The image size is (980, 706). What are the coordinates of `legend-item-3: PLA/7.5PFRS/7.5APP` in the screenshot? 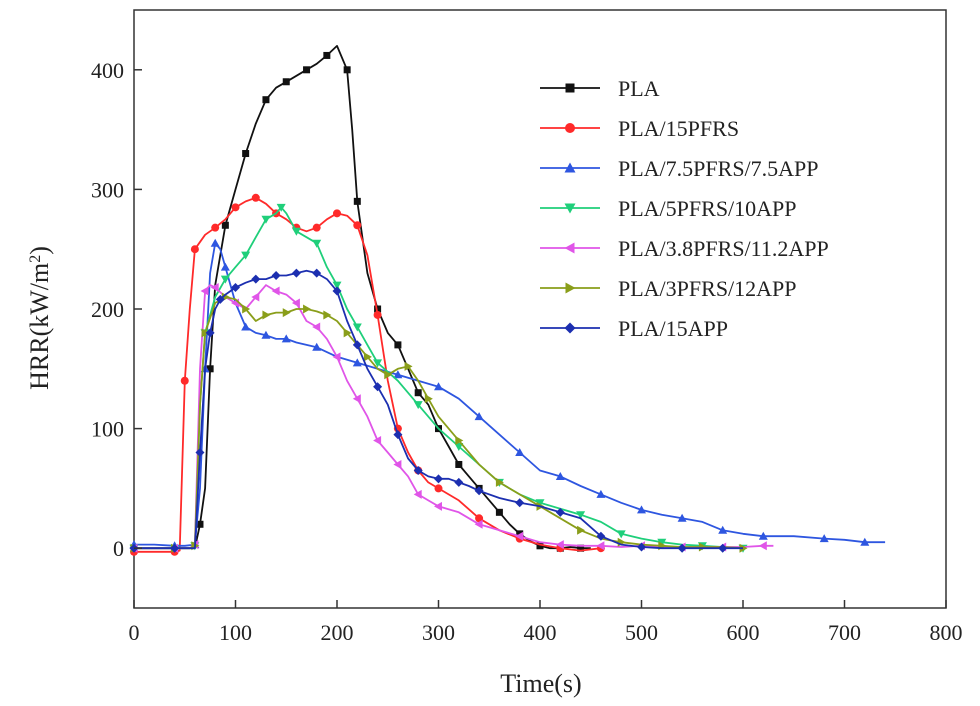 It's located at (679, 168).